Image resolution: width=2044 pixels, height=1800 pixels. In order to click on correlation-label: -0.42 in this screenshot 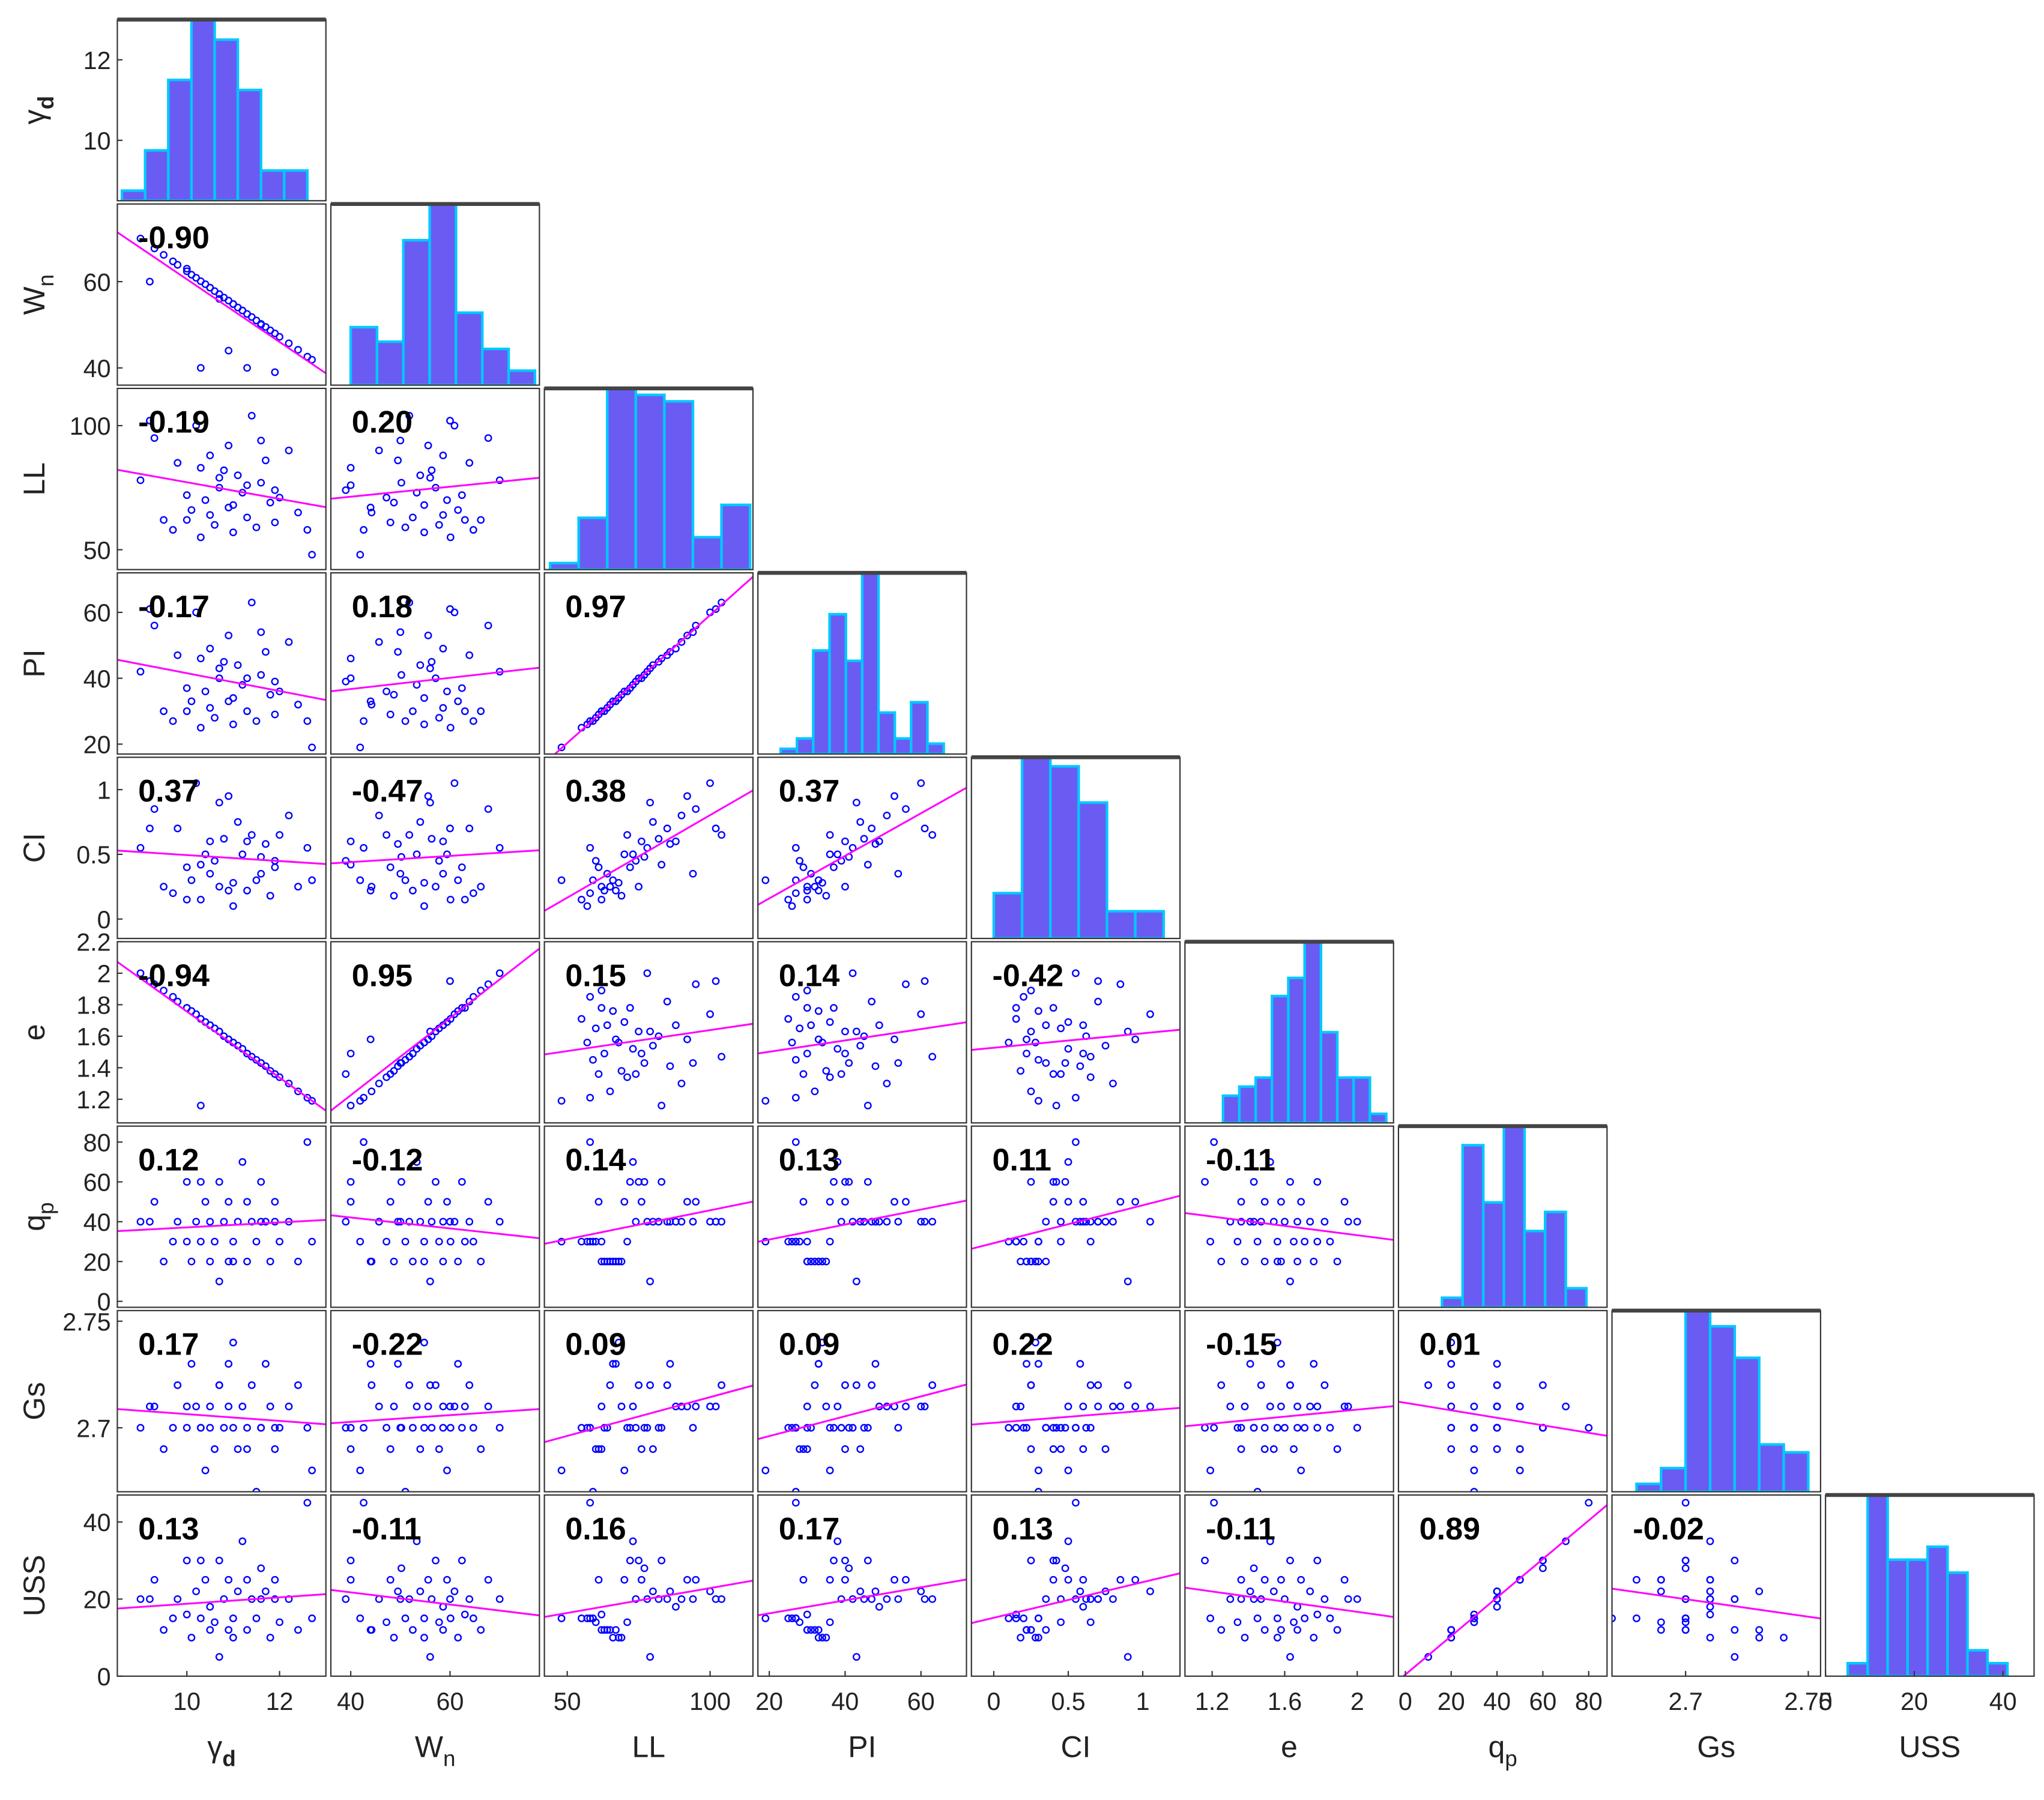, I will do `click(1028, 975)`.